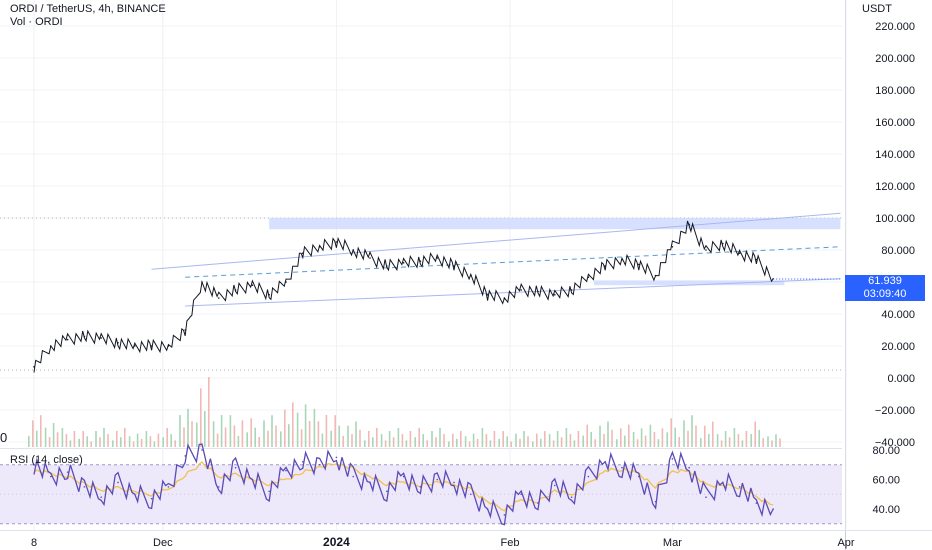 This screenshot has height=550, width=932. I want to click on price-tick-label: 200.000, so click(895, 59).